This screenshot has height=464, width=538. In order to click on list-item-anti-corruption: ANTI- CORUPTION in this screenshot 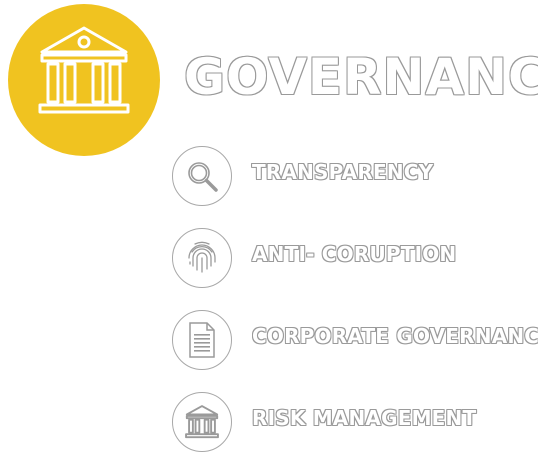, I will do `click(355, 260)`.